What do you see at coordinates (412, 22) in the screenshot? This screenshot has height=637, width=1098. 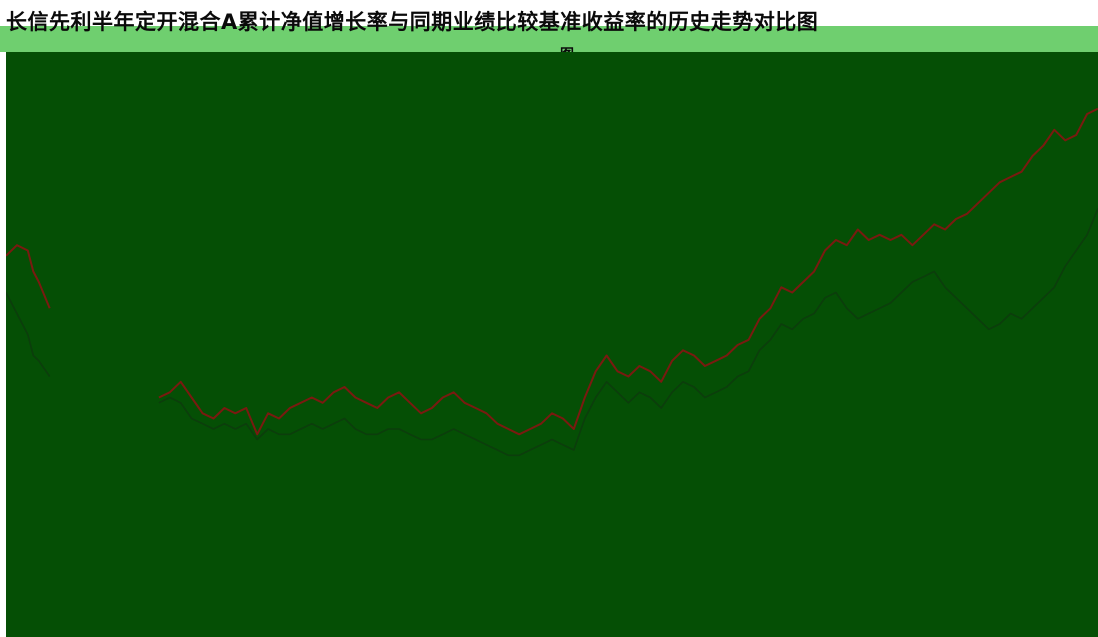 I see `chart-title: 长信先利半年定开混合A累计净值增长率与同期业绩比较基准收益率的历史走势对比图` at bounding box center [412, 22].